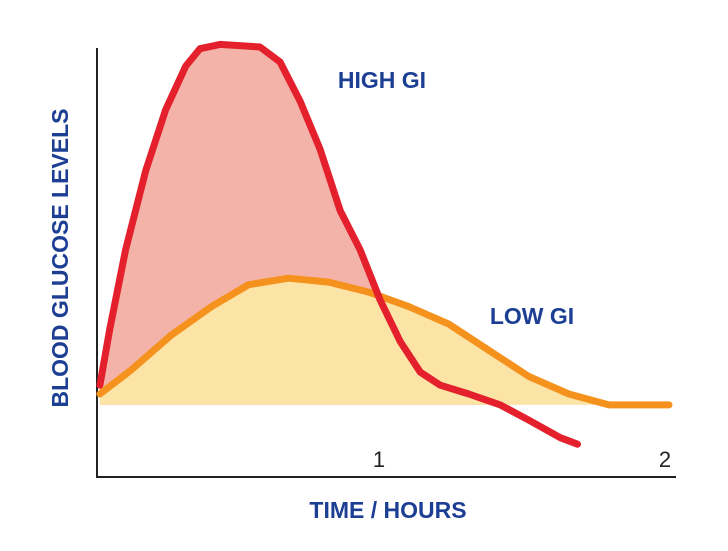 The image size is (728, 551). What do you see at coordinates (387, 510) in the screenshot?
I see `x-axis-label: TIME / HOURS` at bounding box center [387, 510].